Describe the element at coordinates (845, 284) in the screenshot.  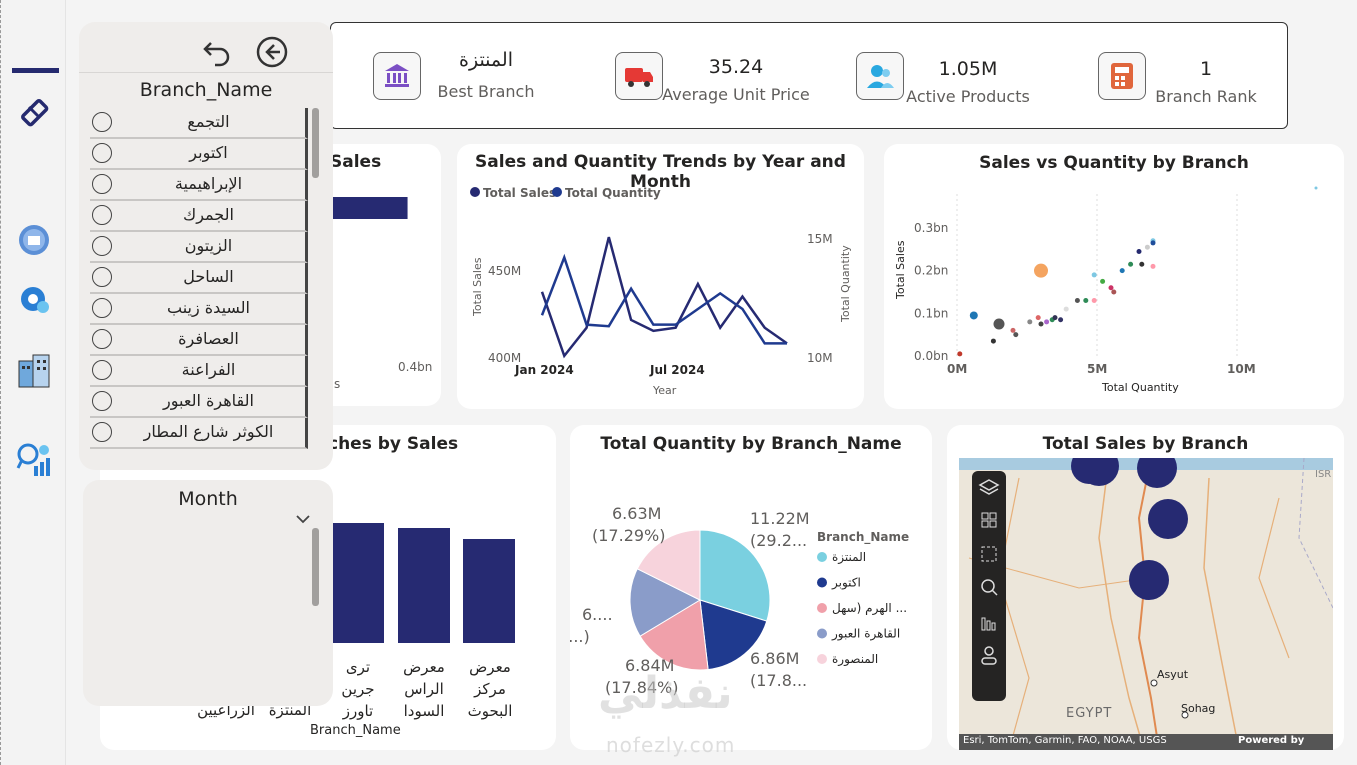
I see `trend-y2label: Total Quantity` at that location.